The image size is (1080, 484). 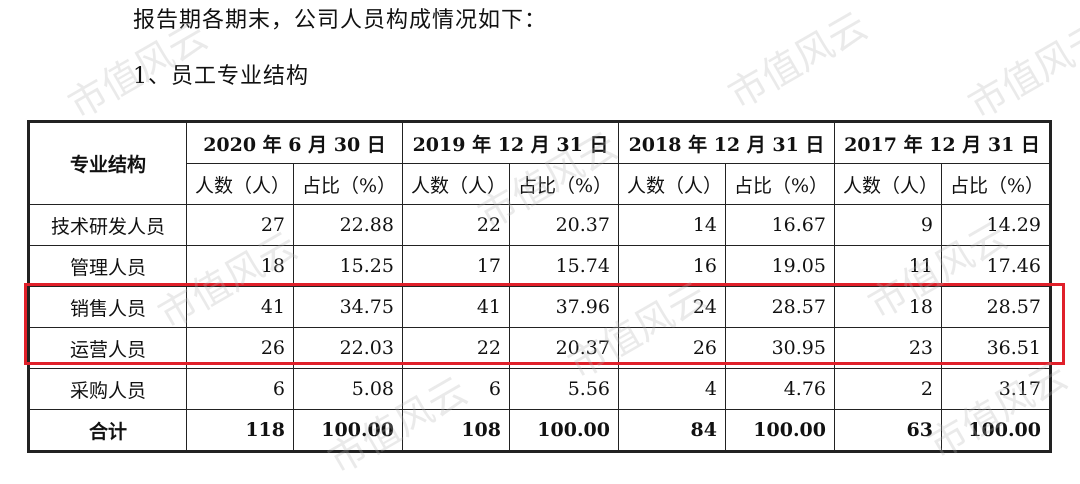 I want to click on cell-ratio: 17.46, so click(x=995, y=266).